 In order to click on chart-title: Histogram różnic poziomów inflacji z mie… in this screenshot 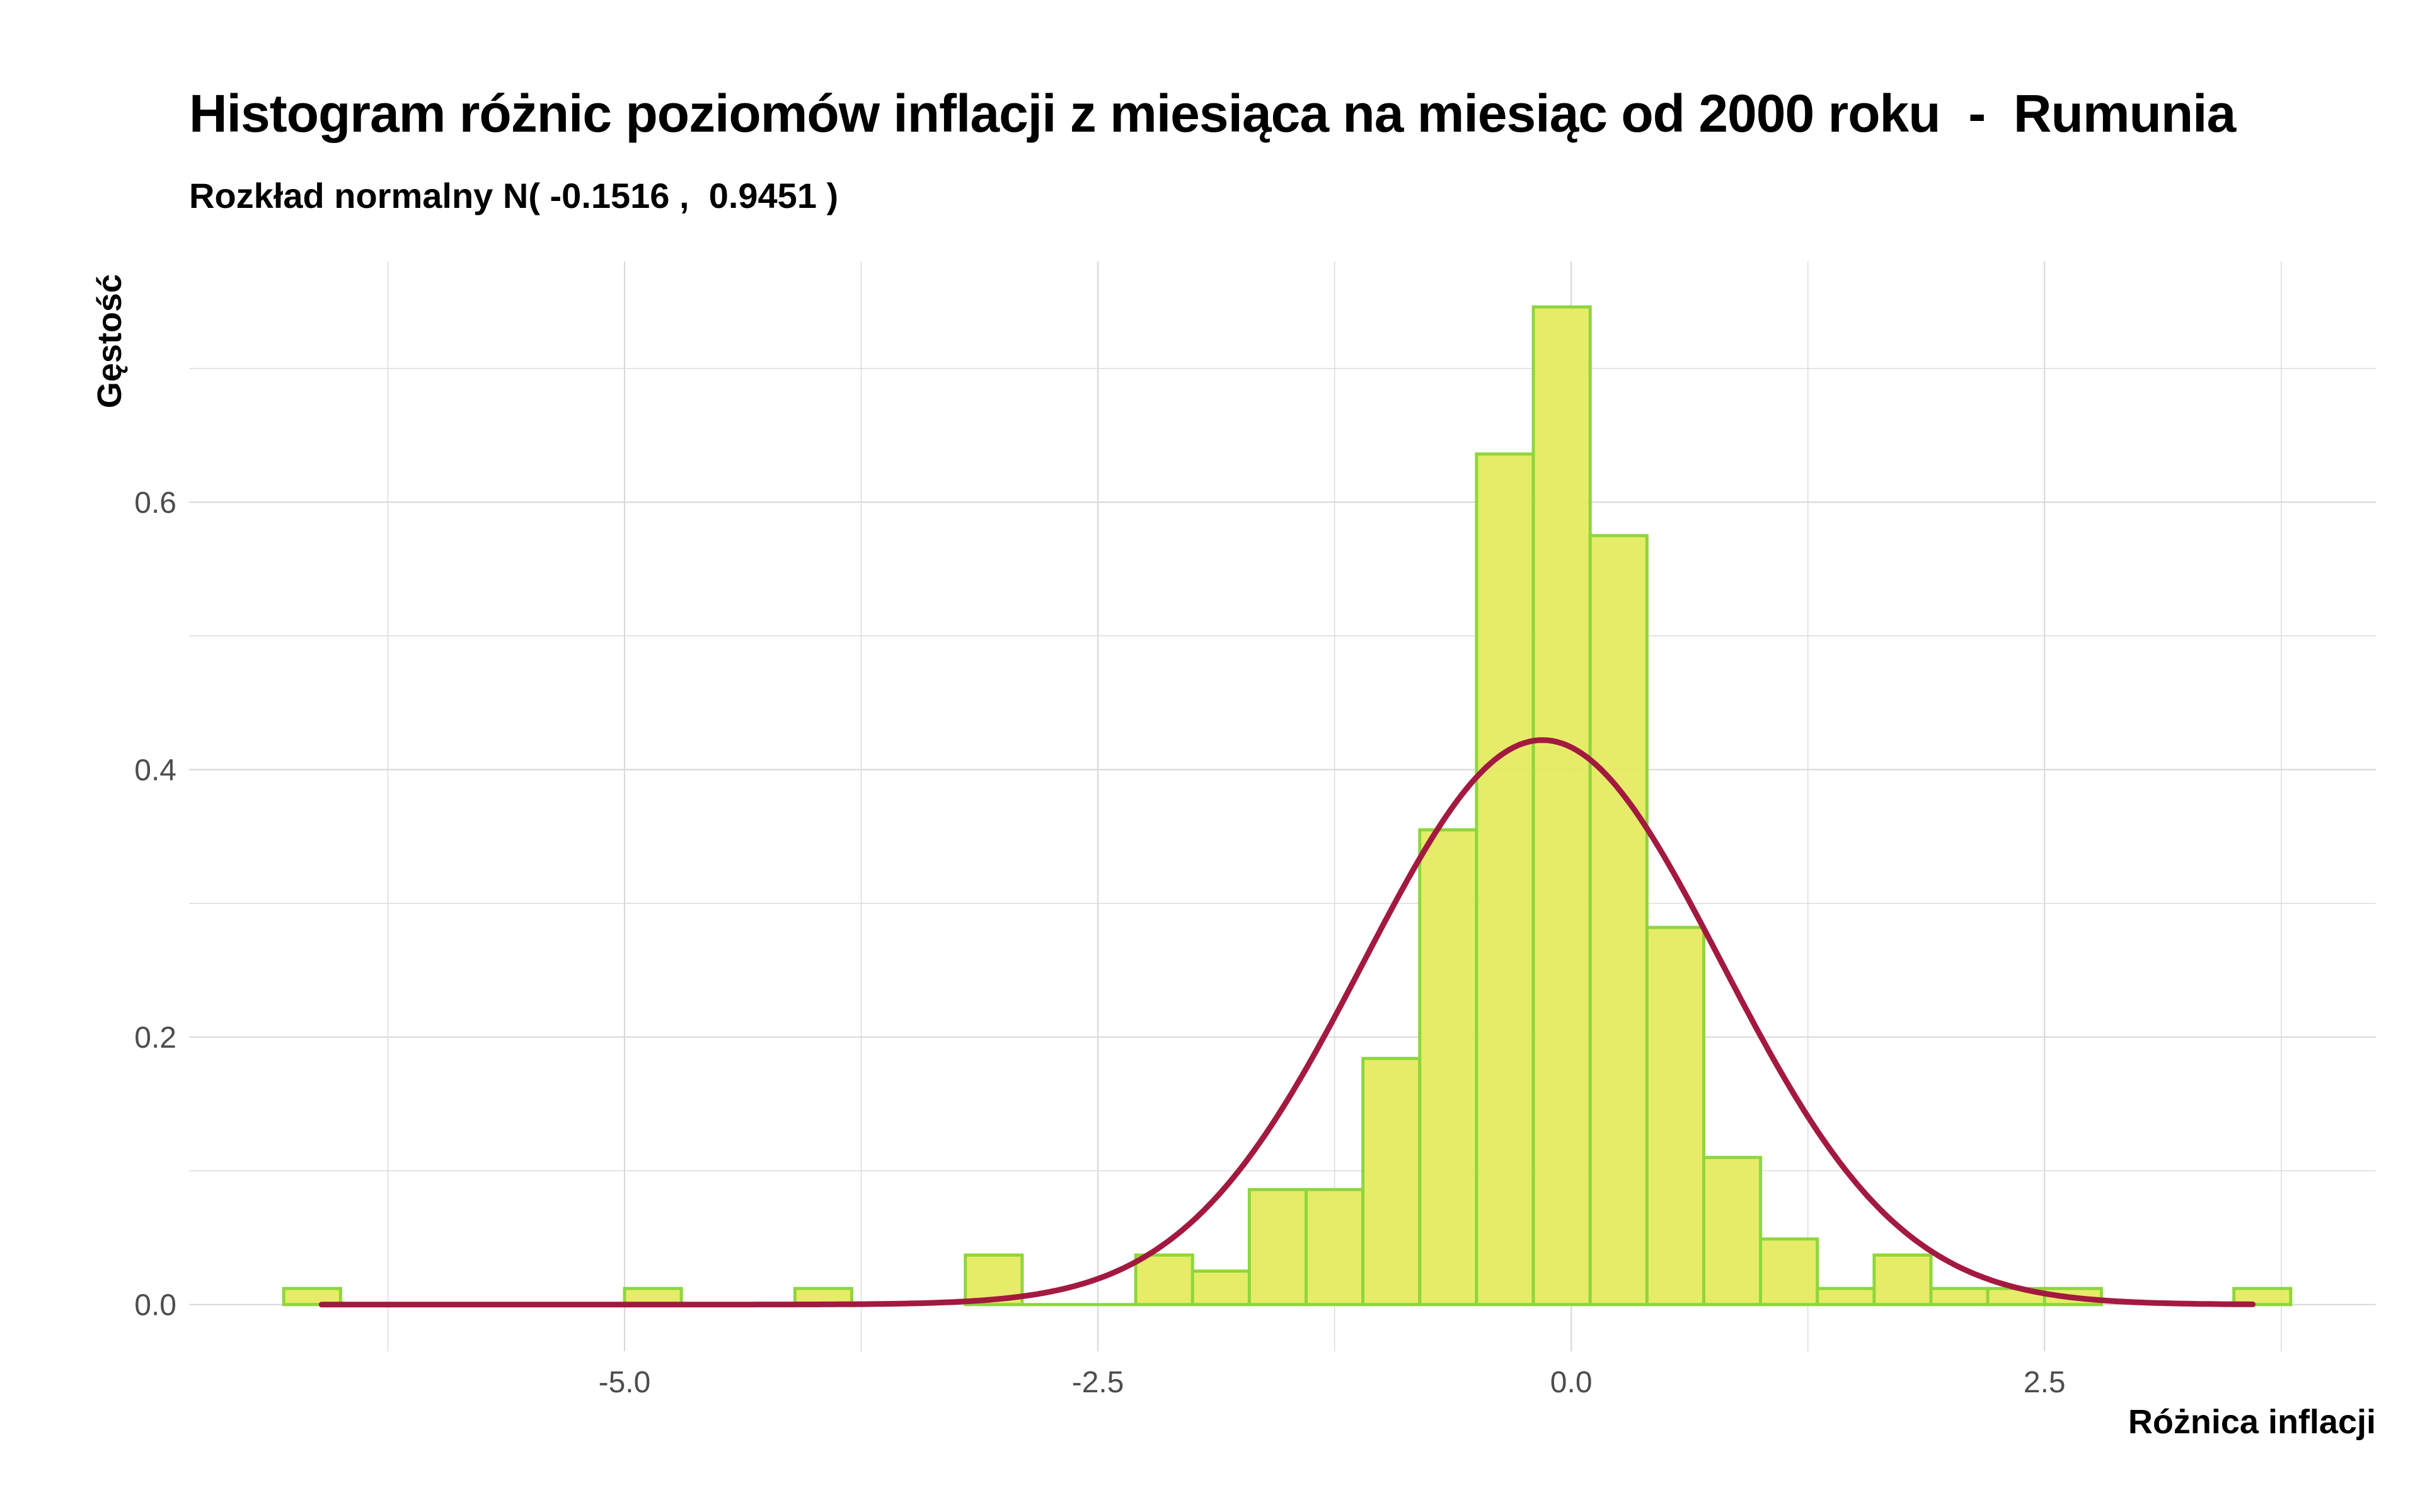, I will do `click(1212, 113)`.